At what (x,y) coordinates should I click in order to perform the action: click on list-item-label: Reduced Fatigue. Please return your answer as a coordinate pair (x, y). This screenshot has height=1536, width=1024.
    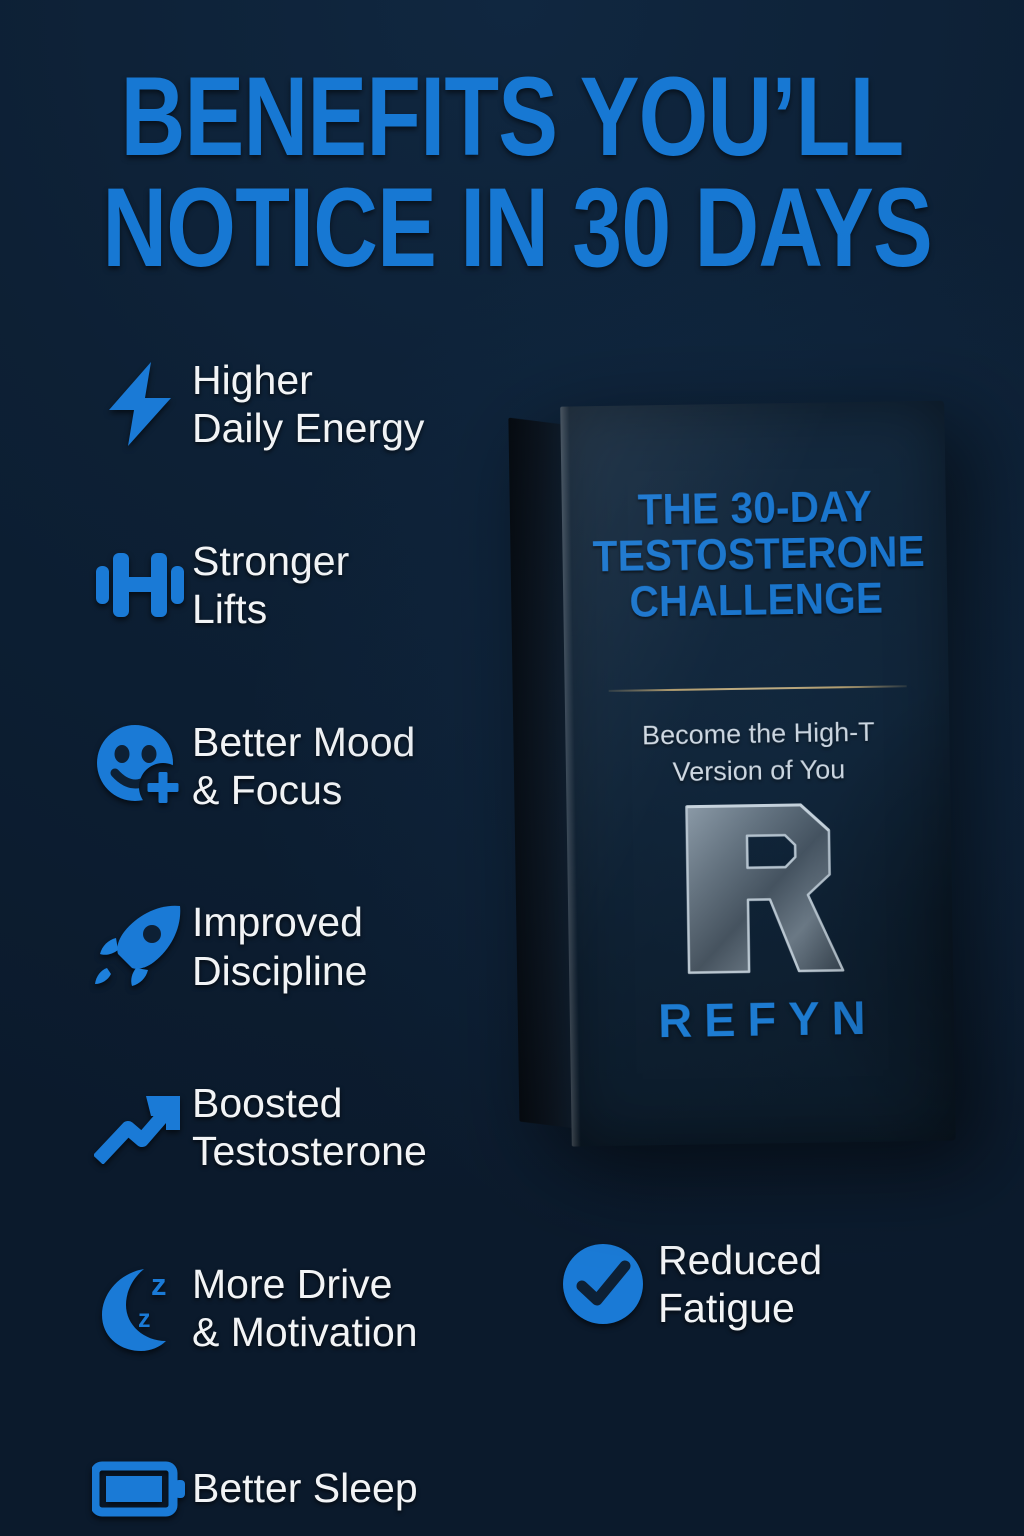
    Looking at the image, I should click on (740, 1284).